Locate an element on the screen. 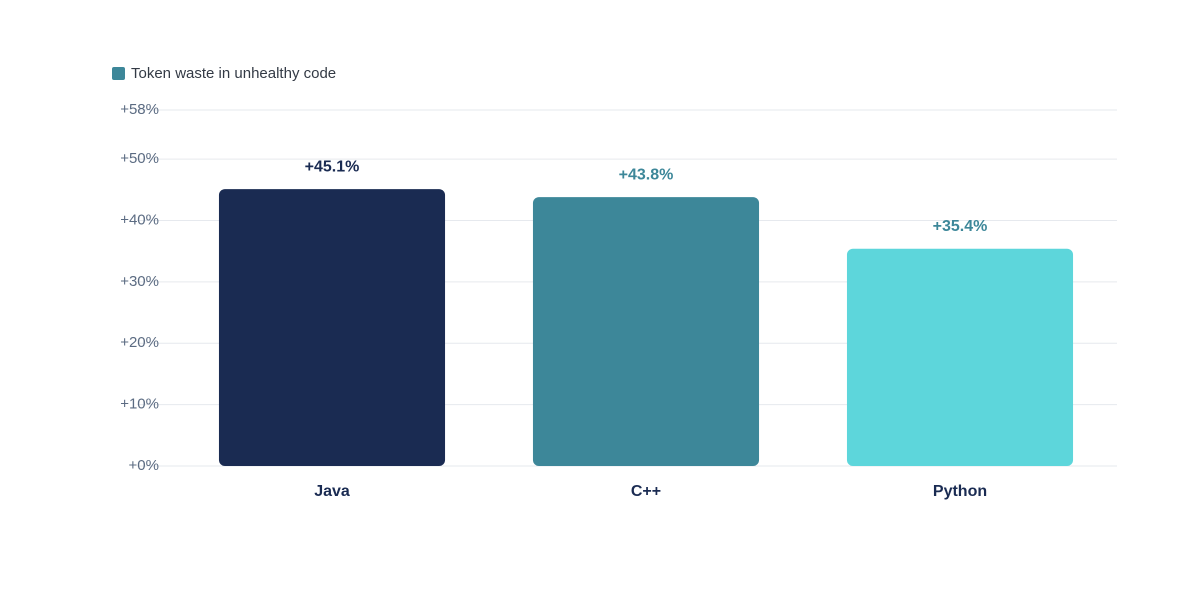 Image resolution: width=1200 pixels, height=600 pixels. legend-label: Token waste in unhealthy code is located at coordinates (233, 73).